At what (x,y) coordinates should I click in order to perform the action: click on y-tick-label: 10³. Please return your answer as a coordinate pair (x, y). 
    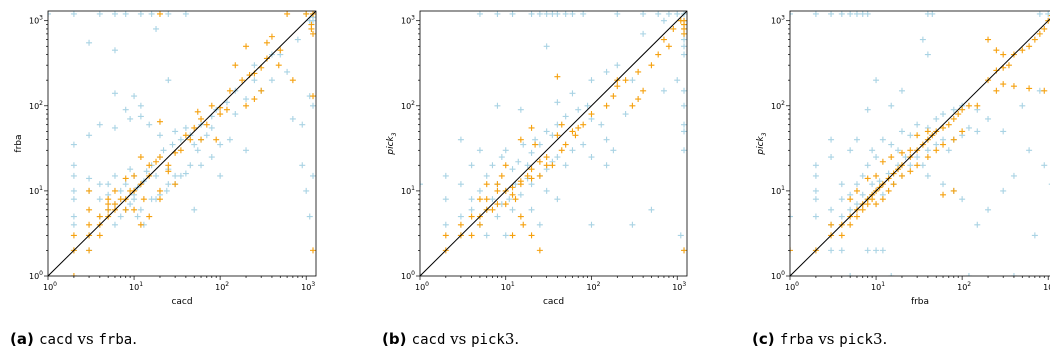
    Looking at the image, I should click on (36, 20).